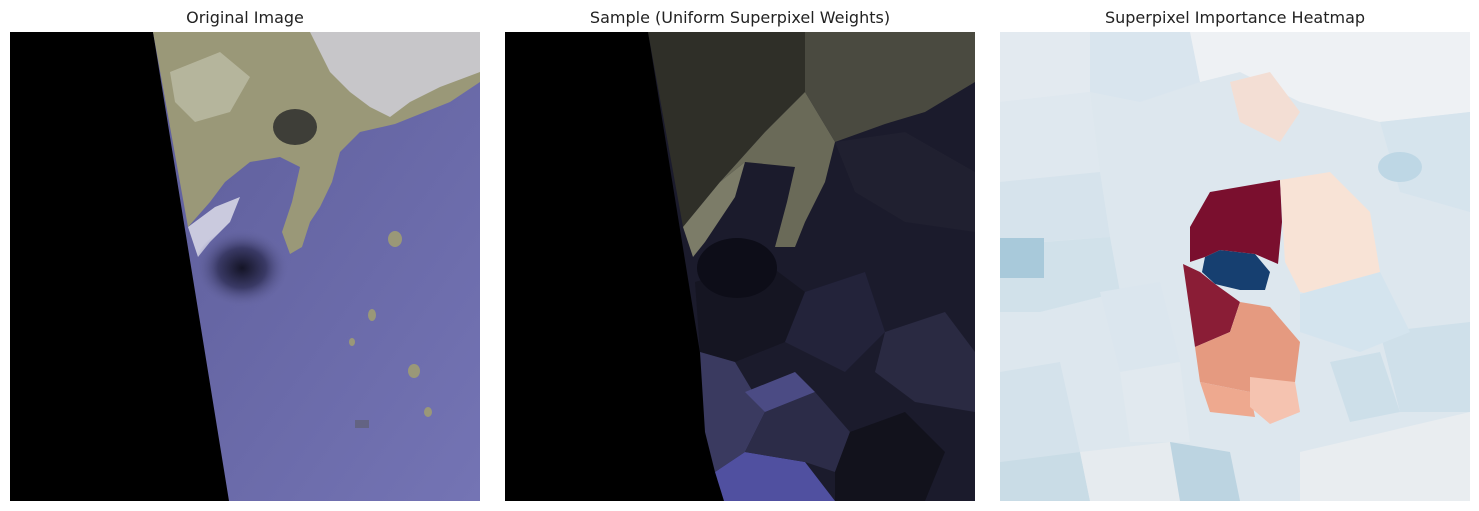 The width and height of the screenshot is (1479, 511). I want to click on original-image-title: Original Image, so click(245, 17).